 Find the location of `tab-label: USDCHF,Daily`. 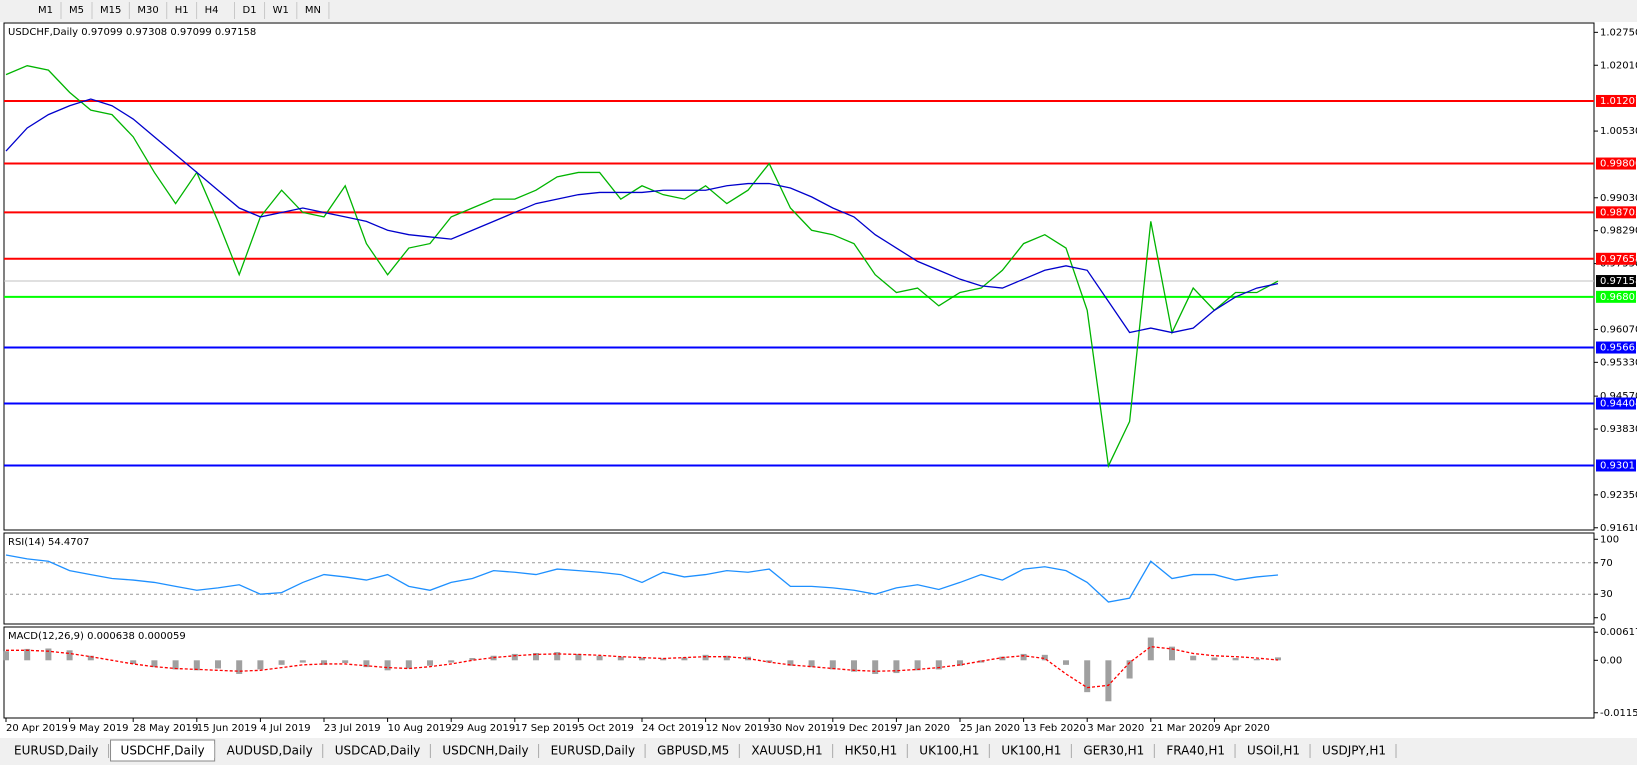

tab-label: USDCHF,Daily is located at coordinates (163, 751).